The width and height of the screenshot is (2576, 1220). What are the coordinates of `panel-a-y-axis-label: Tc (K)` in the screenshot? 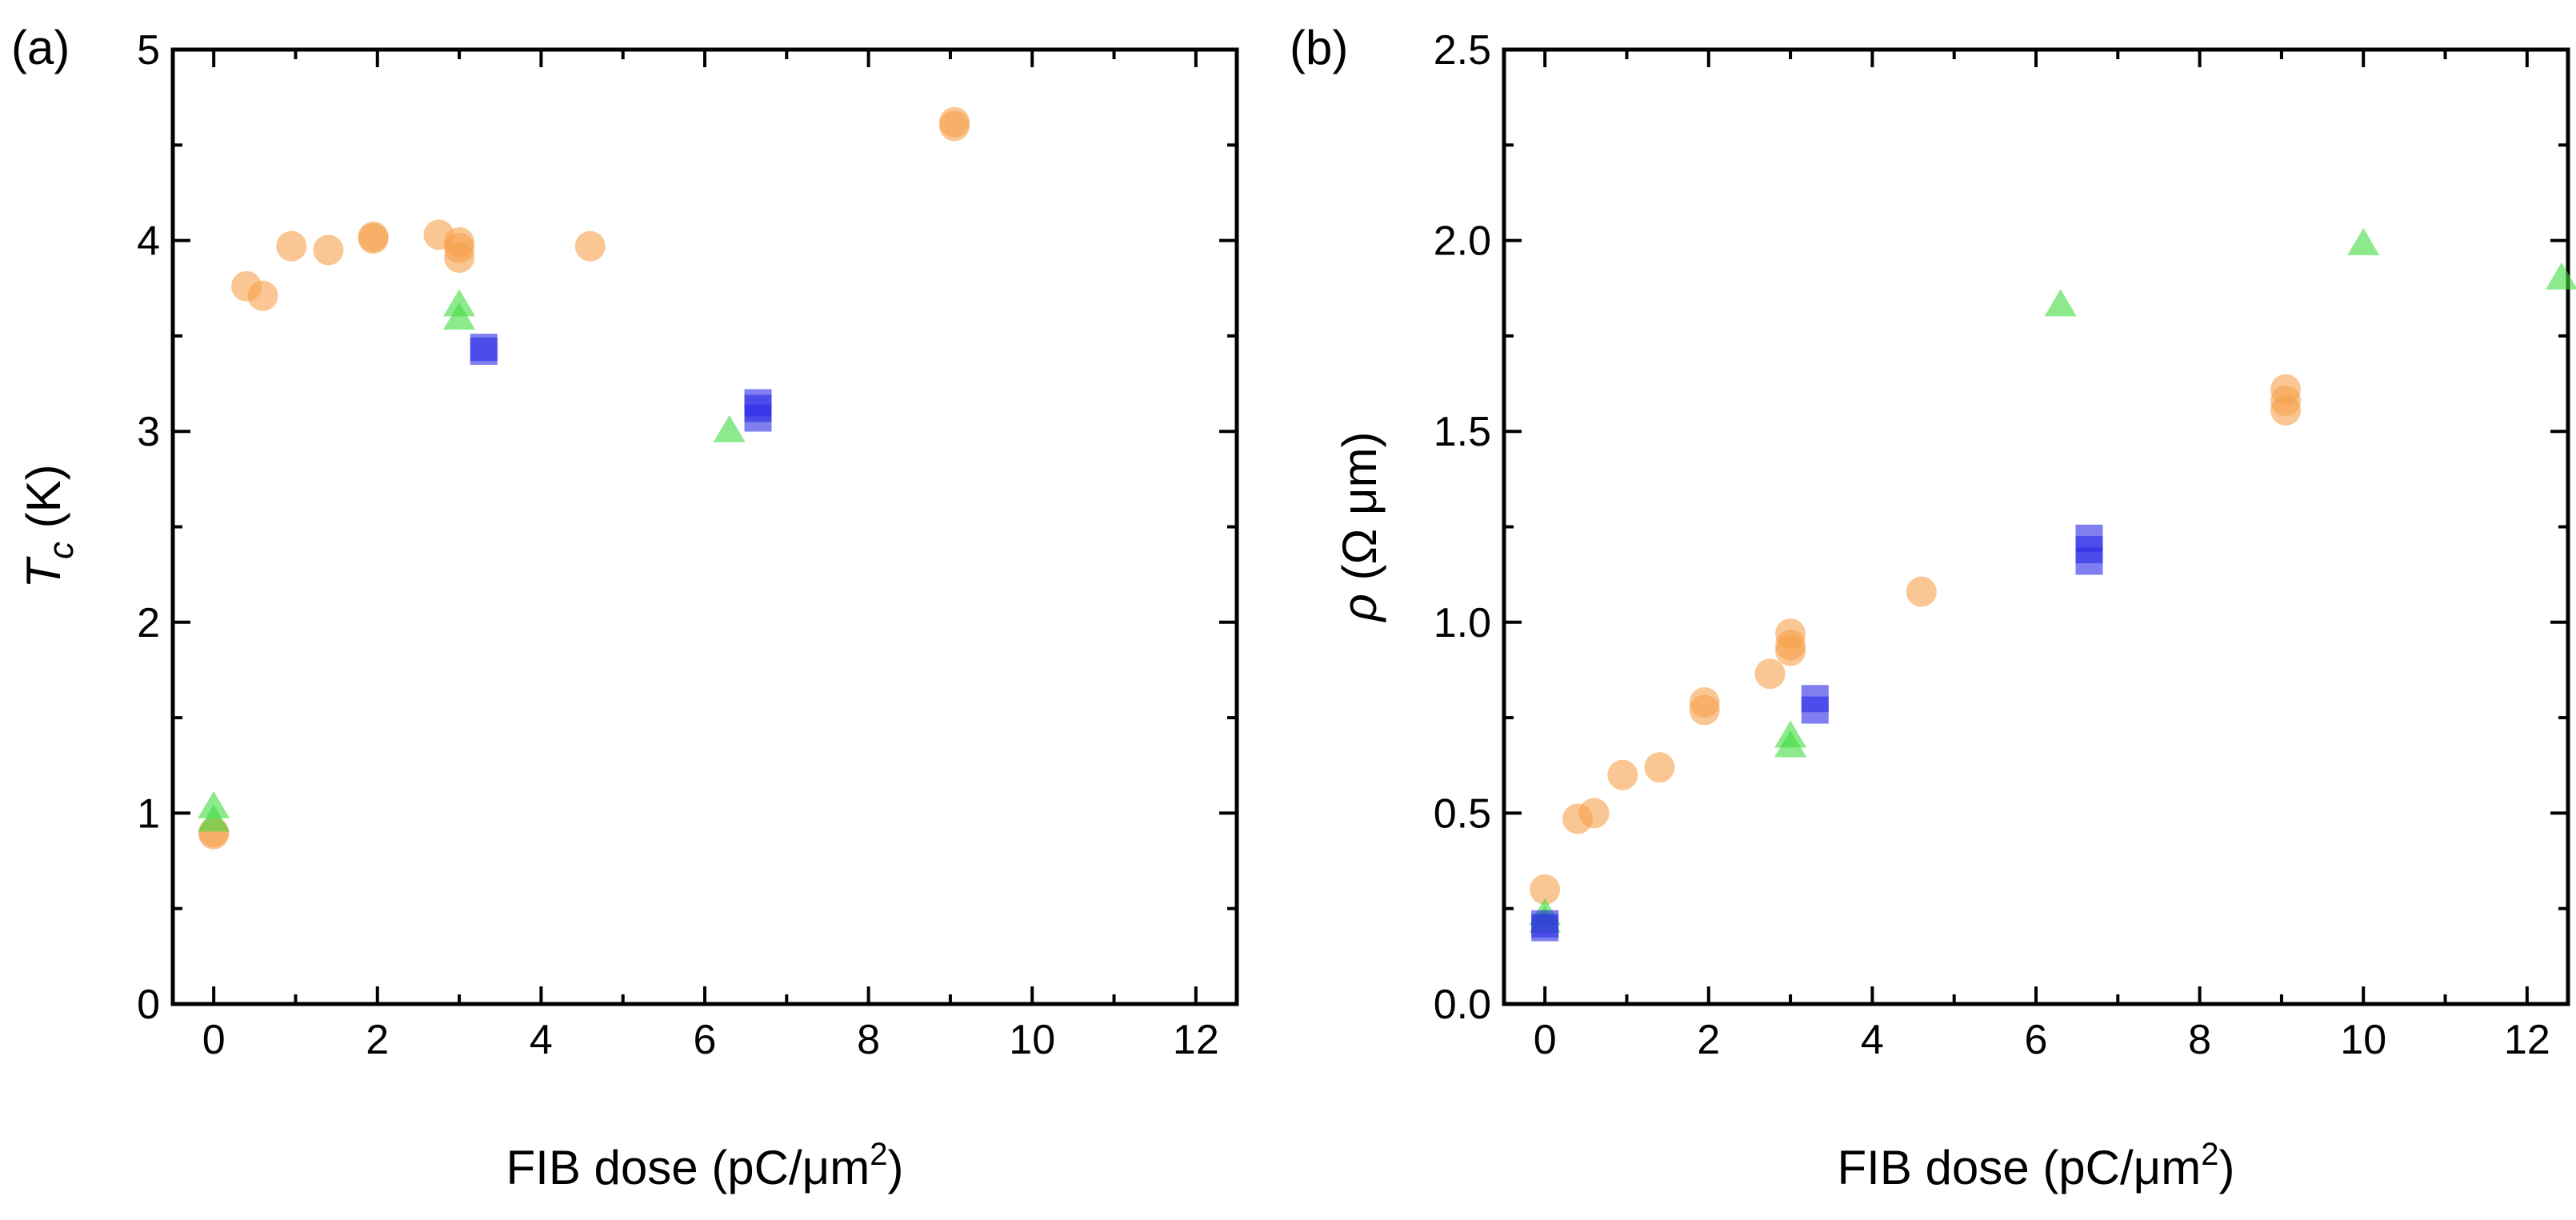 It's located at (49, 526).